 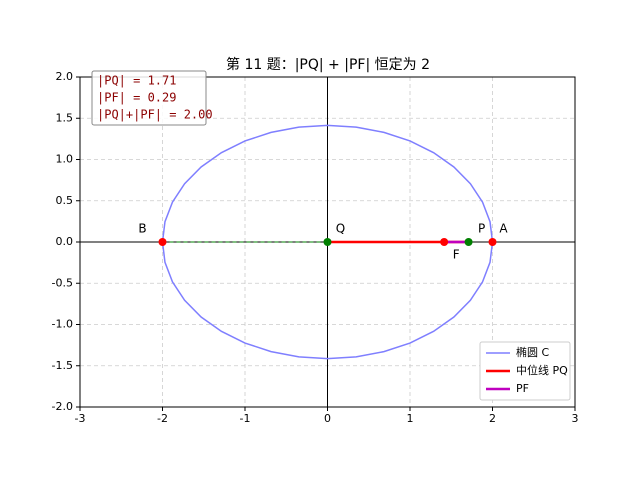 What do you see at coordinates (162, 418) in the screenshot?
I see `x-tick-label: -2` at bounding box center [162, 418].